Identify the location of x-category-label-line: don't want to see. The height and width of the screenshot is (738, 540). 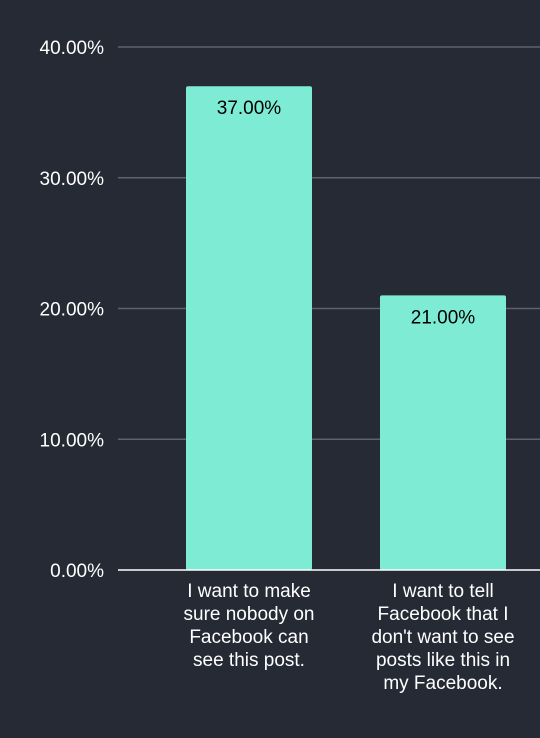
(442, 637).